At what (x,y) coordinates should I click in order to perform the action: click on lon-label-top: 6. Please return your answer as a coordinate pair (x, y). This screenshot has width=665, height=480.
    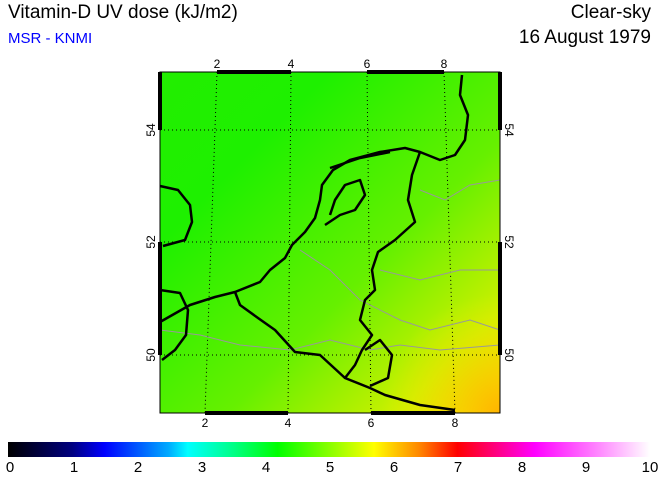
    Looking at the image, I should click on (367, 64).